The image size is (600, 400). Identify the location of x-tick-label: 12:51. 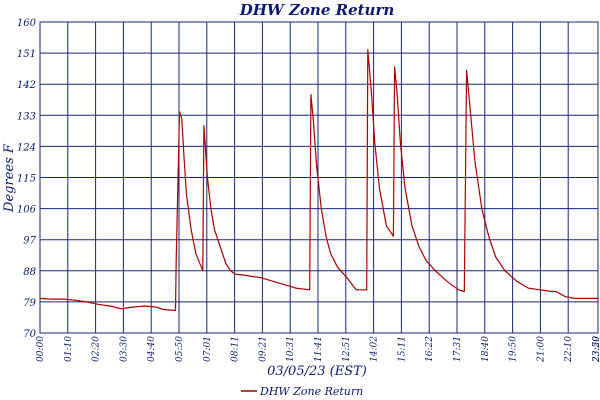
(347, 349).